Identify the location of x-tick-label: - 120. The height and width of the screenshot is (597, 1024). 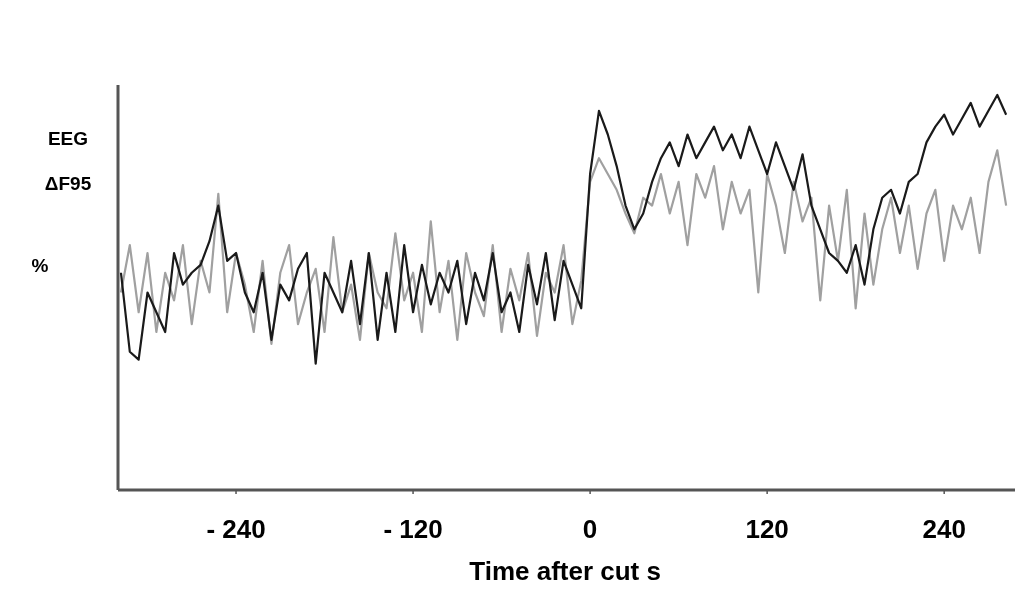
(413, 529).